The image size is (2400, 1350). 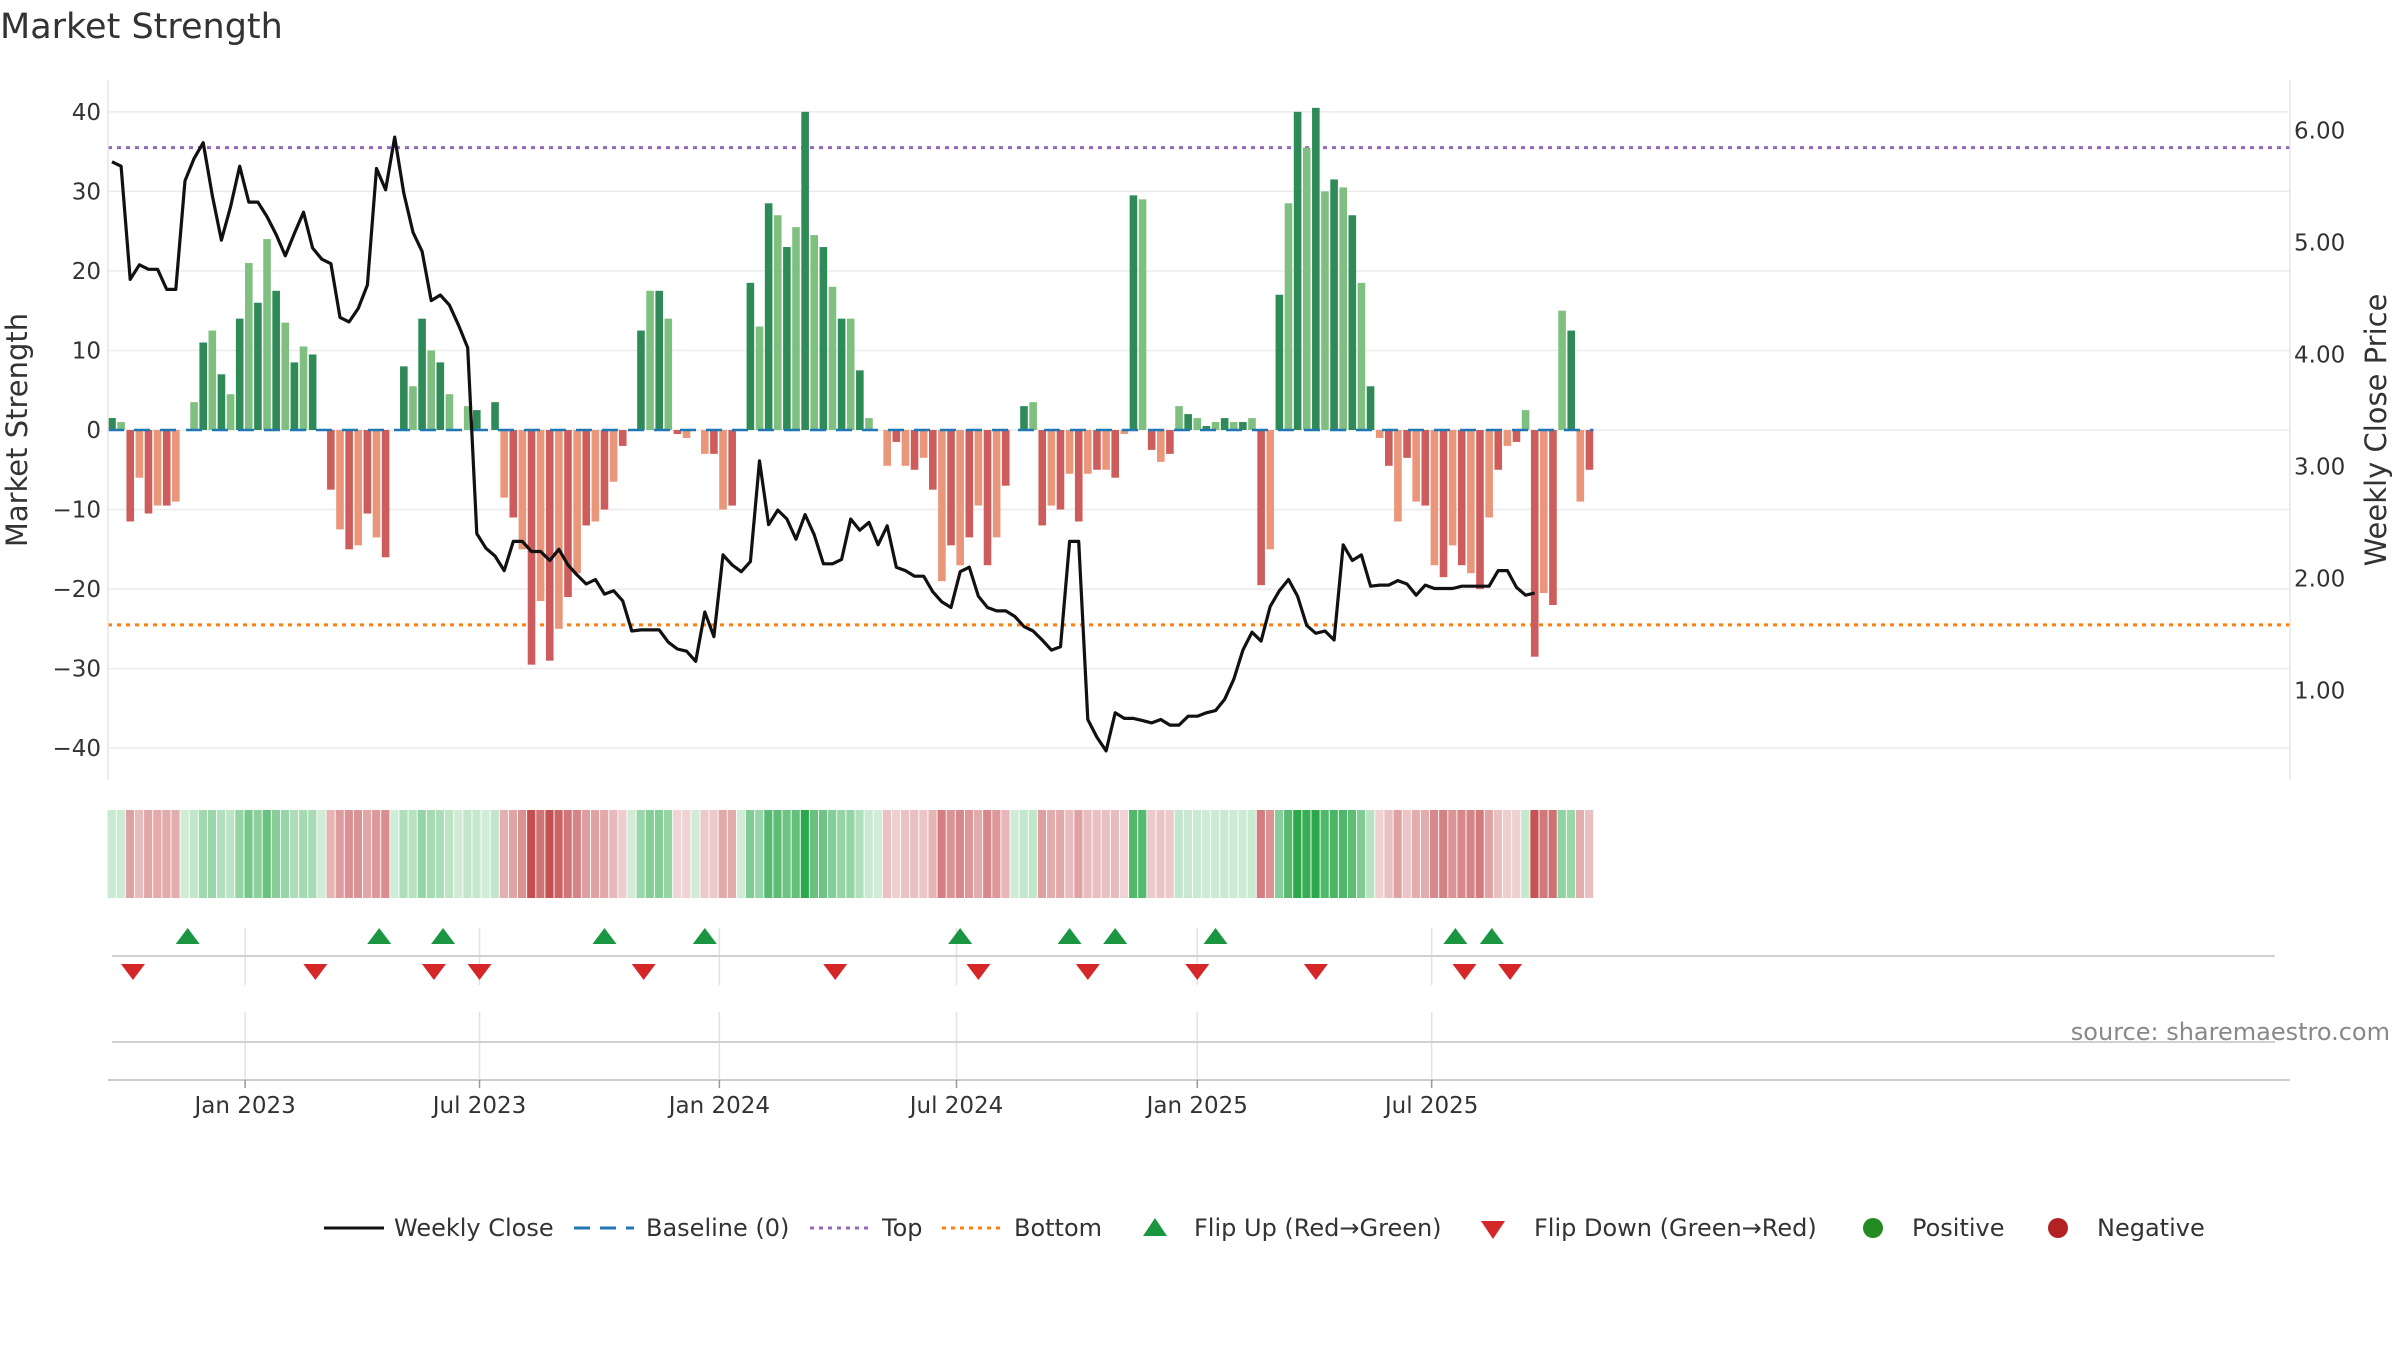 What do you see at coordinates (1155, 1227) in the screenshot?
I see `legend-flip-up-icon` at bounding box center [1155, 1227].